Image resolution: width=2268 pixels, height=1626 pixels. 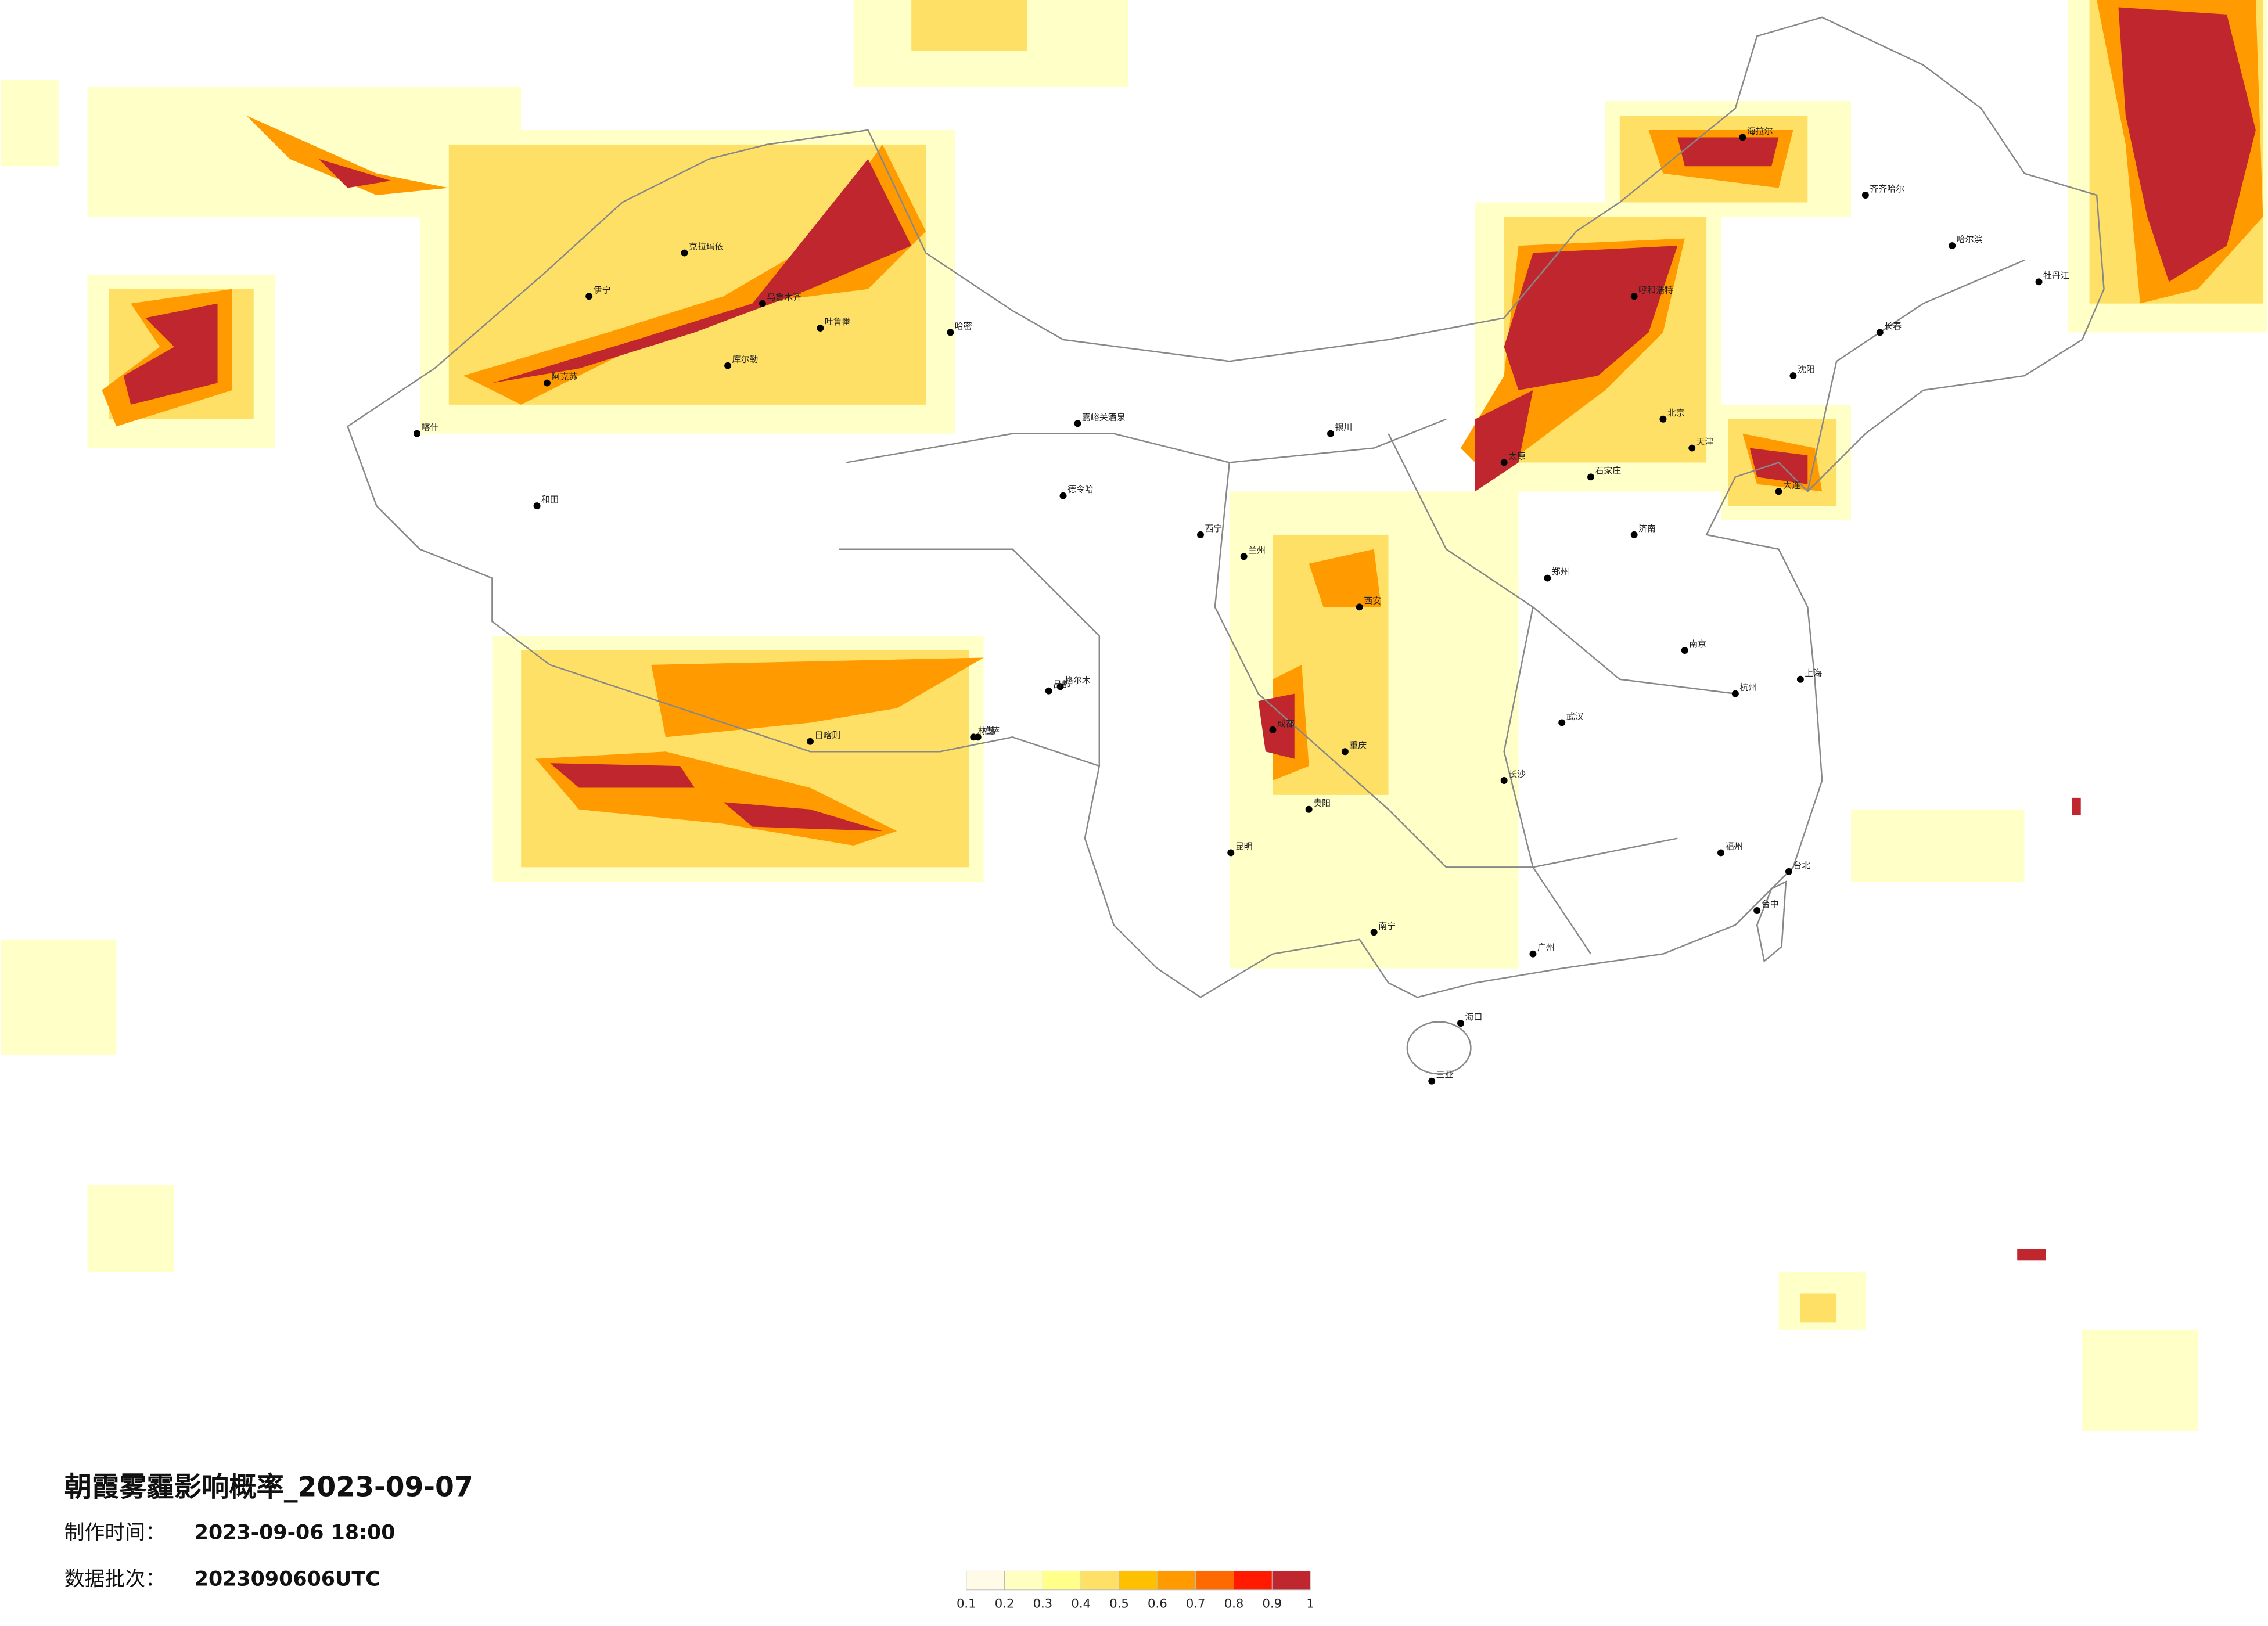 I want to click on city-label: 太原, so click(x=1517, y=456).